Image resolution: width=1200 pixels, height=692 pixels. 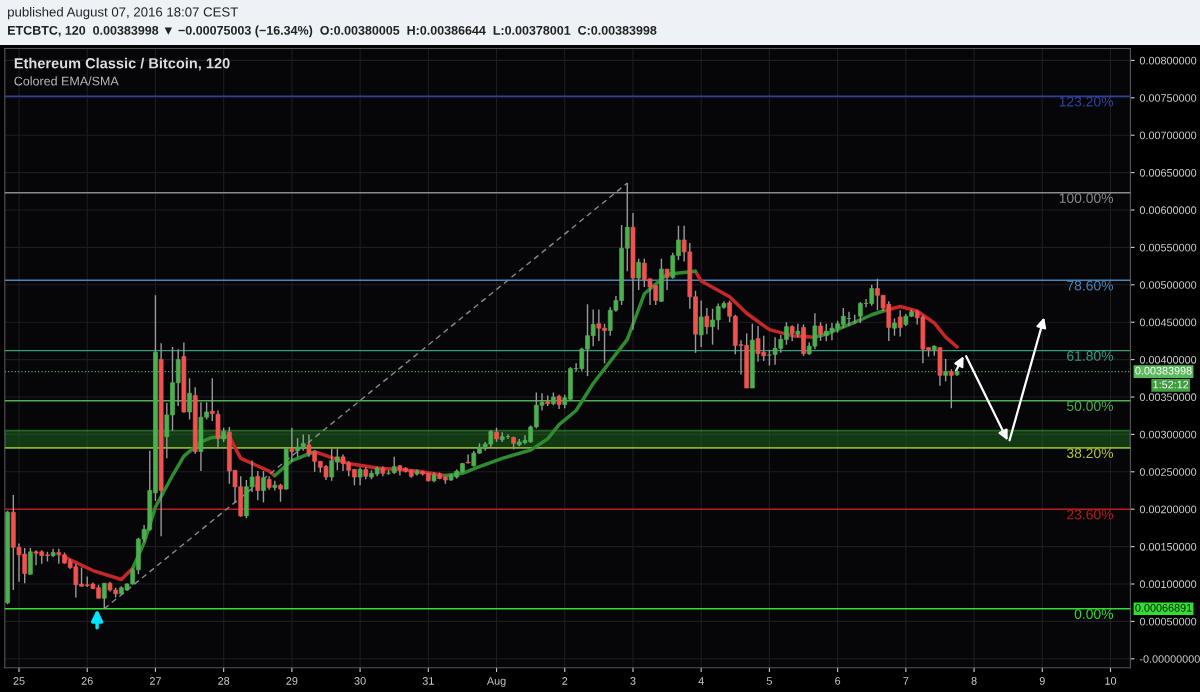 I want to click on y-tick-label: 0.00550000, so click(x=1168, y=247).